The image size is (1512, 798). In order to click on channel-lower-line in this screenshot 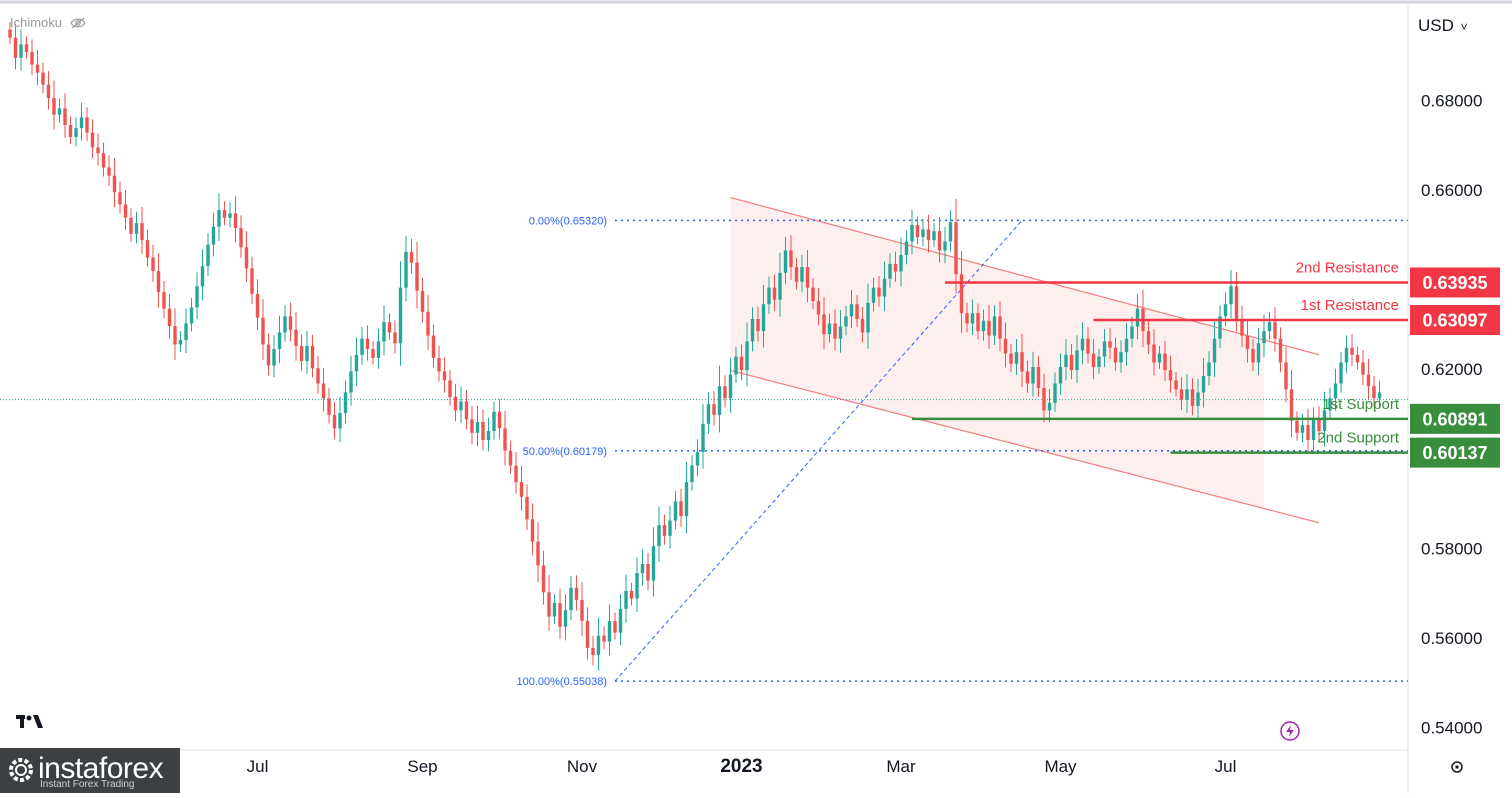, I will do `click(1025, 446)`.